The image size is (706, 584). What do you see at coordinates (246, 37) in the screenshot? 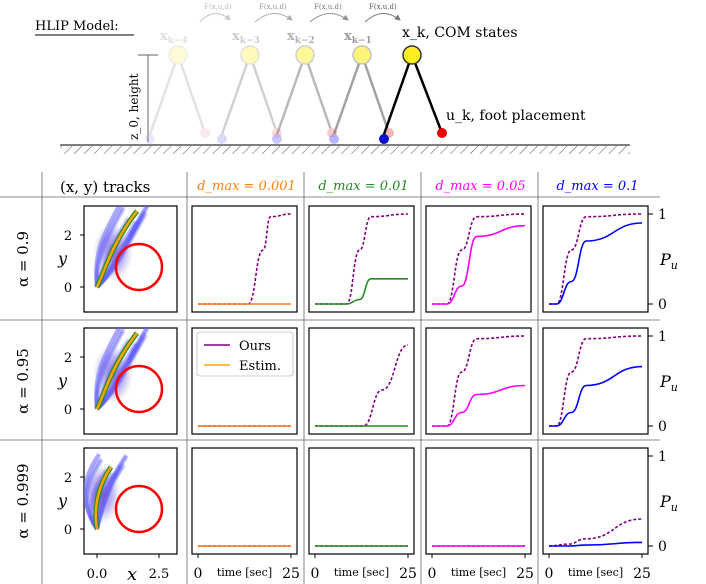
I see `state-label: xk−3` at bounding box center [246, 37].